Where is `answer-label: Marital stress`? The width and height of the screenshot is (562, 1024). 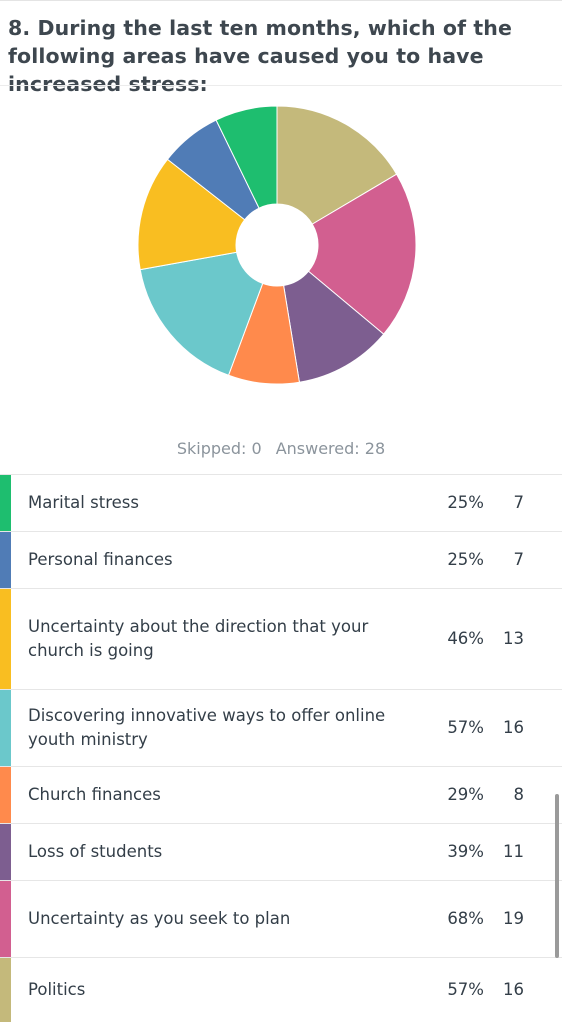 answer-label: Marital stress is located at coordinates (83, 502).